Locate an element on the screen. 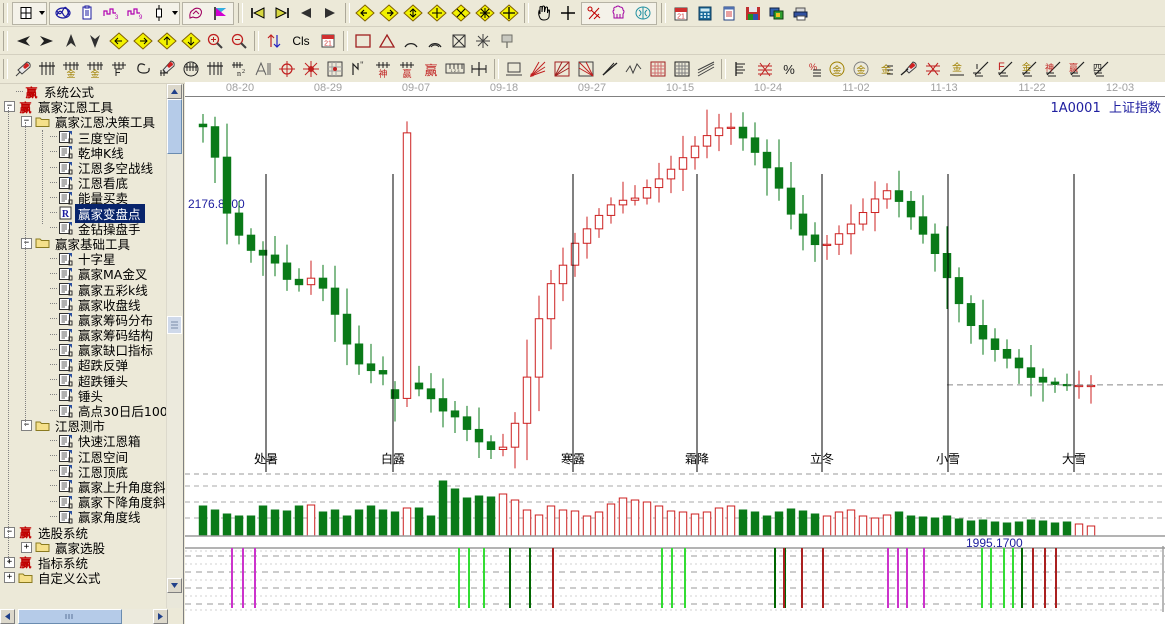 The width and height of the screenshot is (1165, 624). brain-icon is located at coordinates (643, 13).